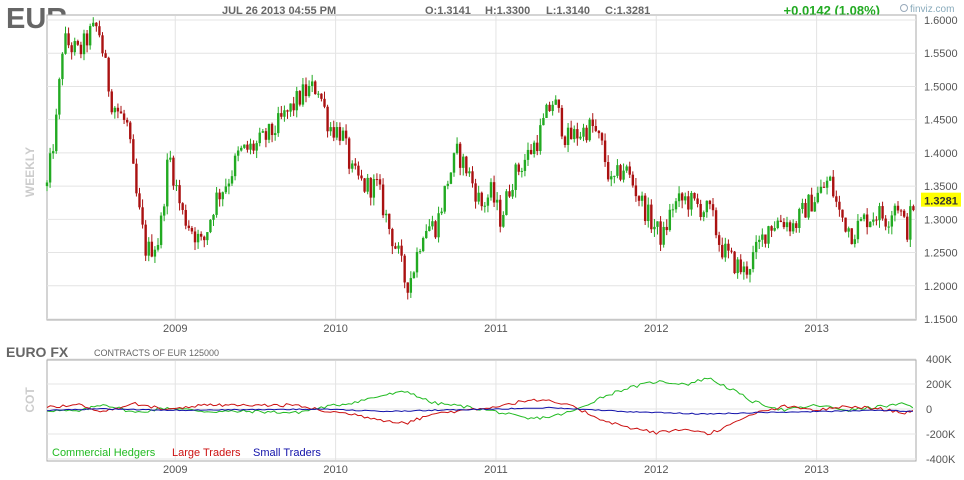 This screenshot has height=480, width=964. Describe the element at coordinates (480, 406) in the screenshot. I see `cot-lines` at that location.